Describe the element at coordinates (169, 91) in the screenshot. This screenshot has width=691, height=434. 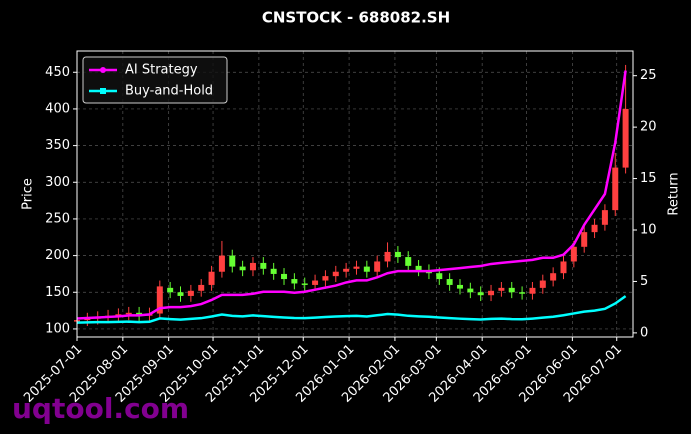
I see `legend-label: Buy-and-Hold` at that location.